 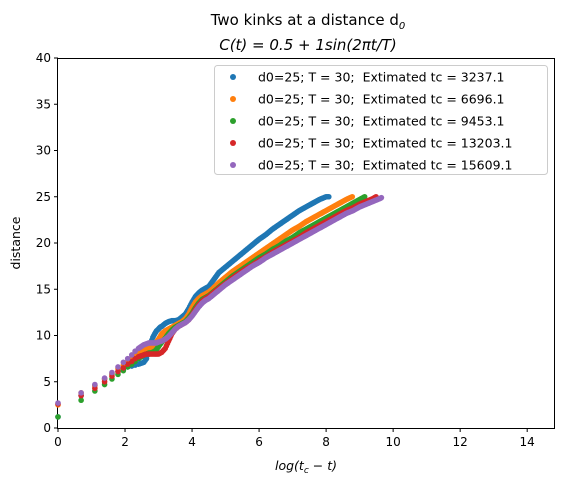 What do you see at coordinates (381, 77) in the screenshot?
I see `legend-label: d0=25; T = 30; Extimated tc = 3237.1` at bounding box center [381, 77].